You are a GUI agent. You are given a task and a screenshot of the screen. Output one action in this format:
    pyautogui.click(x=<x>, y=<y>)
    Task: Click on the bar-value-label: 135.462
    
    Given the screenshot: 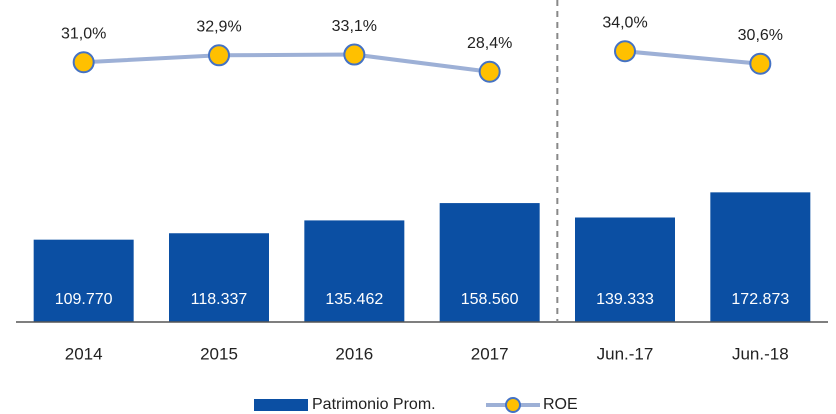 What is the action you would take?
    pyautogui.click(x=354, y=299)
    